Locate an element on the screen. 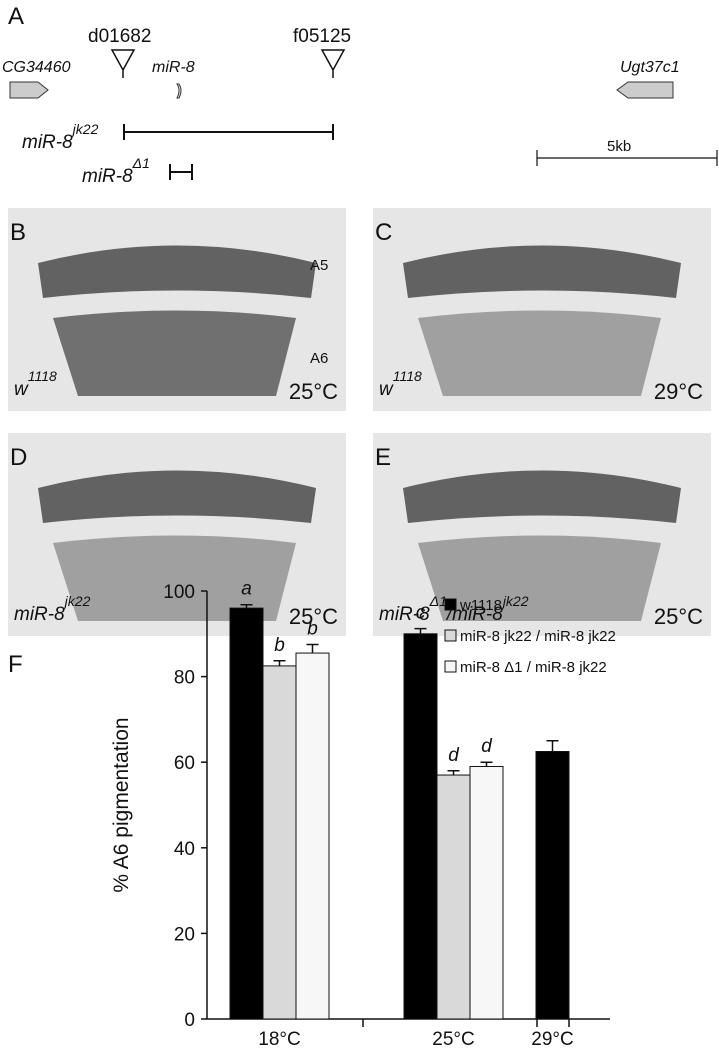 Image resolution: width=719 pixels, height=1055 pixels. genotype-base: /miR-8 is located at coordinates (474, 614).